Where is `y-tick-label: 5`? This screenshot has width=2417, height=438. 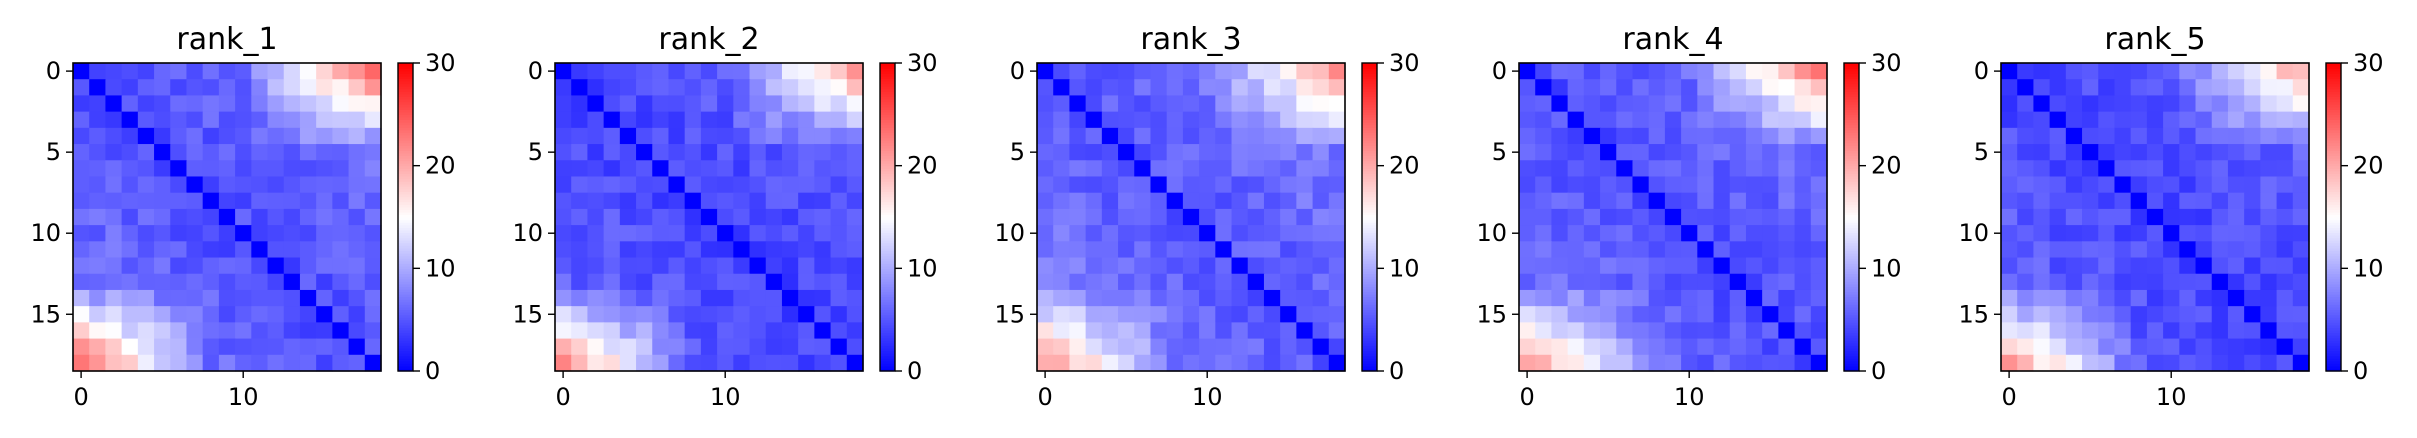
y-tick-label: 5 is located at coordinates (535, 152).